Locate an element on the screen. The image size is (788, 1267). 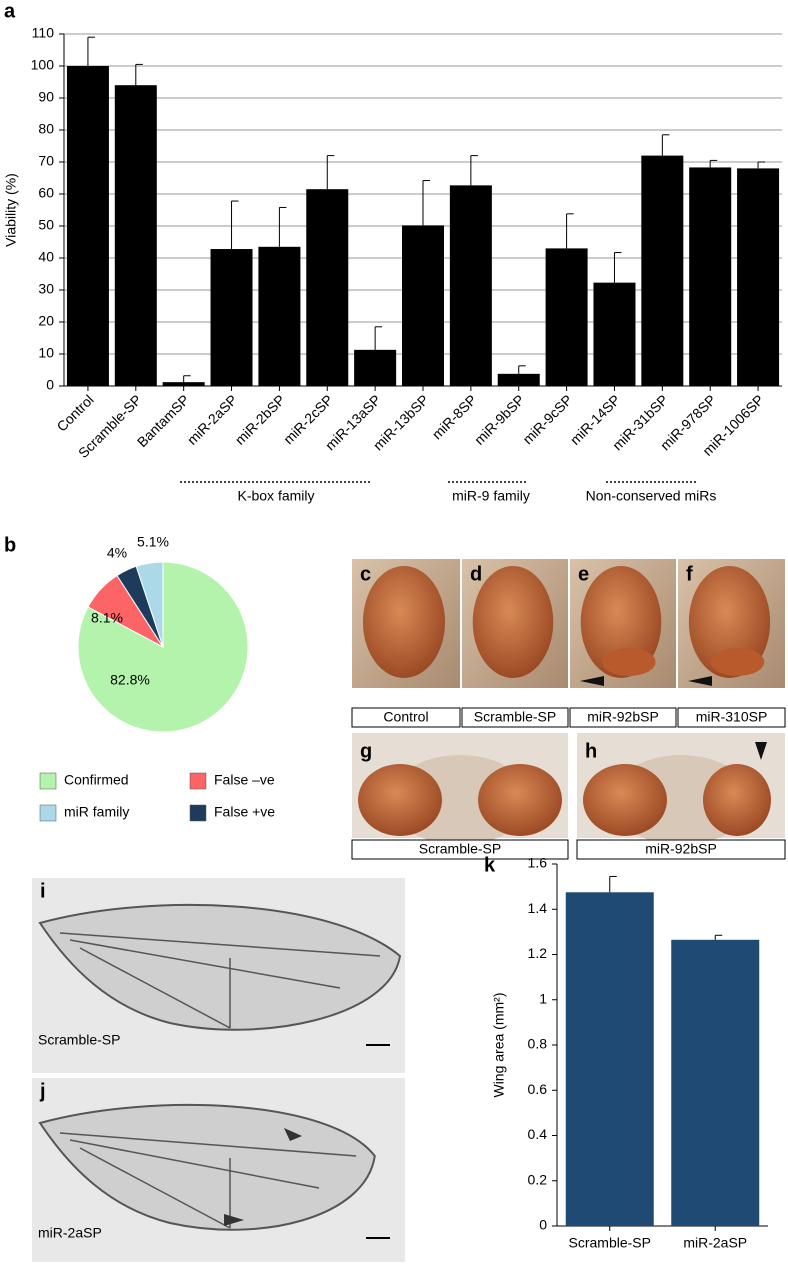
panel-letter: j is located at coordinates (42, 1091).